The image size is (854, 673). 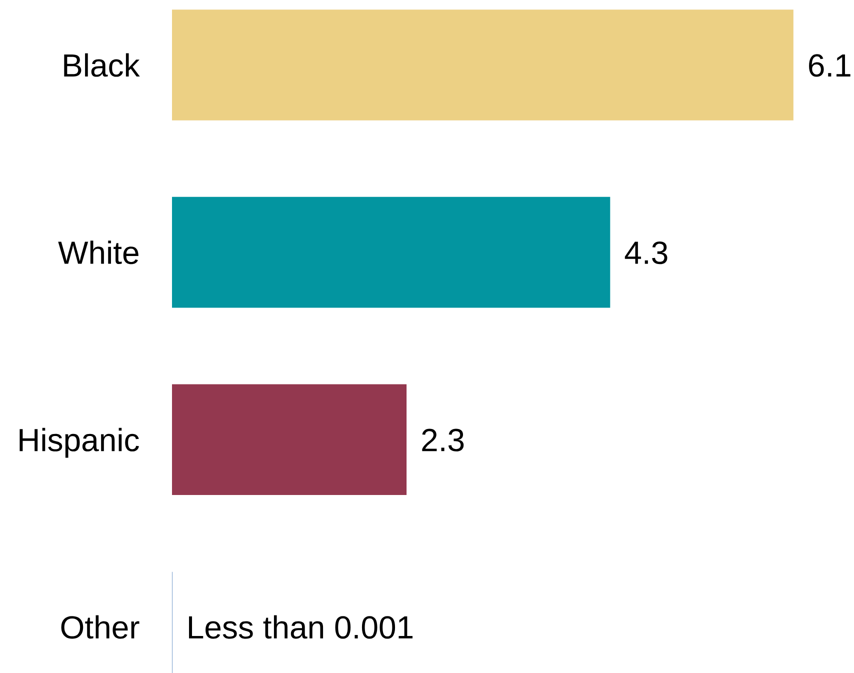 I want to click on data-label: 6.1, so click(x=829, y=65).